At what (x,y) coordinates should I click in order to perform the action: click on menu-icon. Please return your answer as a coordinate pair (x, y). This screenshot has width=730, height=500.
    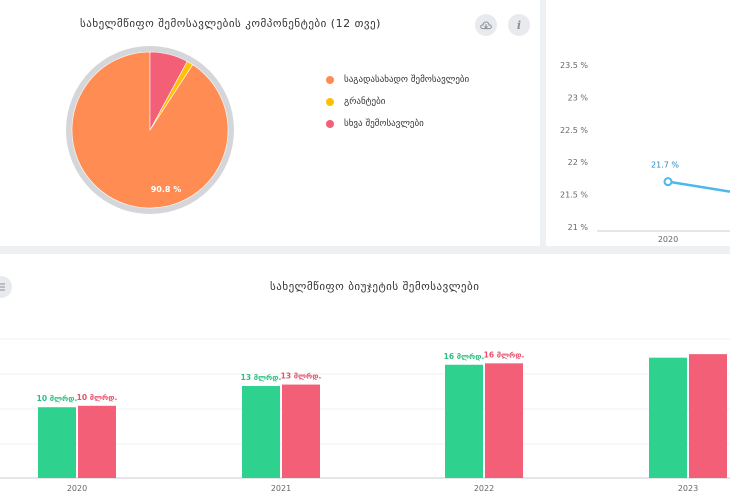
    Looking at the image, I should click on (6, 287).